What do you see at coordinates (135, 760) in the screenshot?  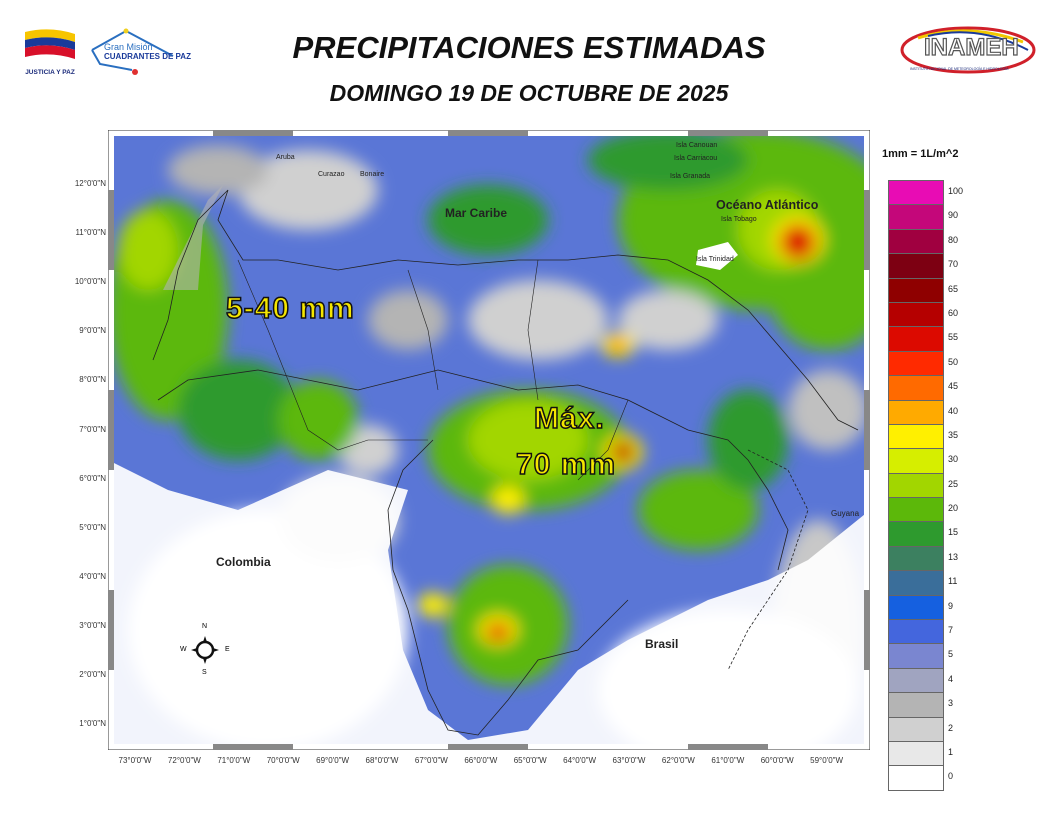 I see `longitude-label: 73°0'0"W` at bounding box center [135, 760].